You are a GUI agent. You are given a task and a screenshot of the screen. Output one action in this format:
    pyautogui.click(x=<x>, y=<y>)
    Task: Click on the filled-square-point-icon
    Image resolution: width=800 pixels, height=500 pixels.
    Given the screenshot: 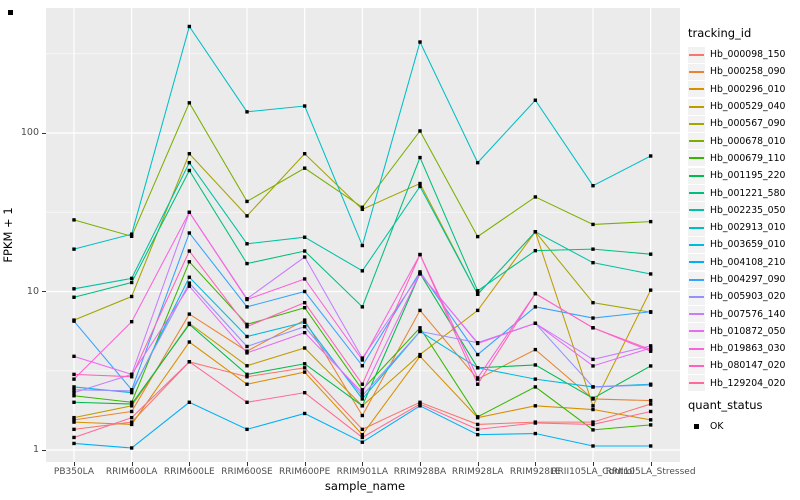 What is the action you would take?
    pyautogui.click(x=696, y=427)
    